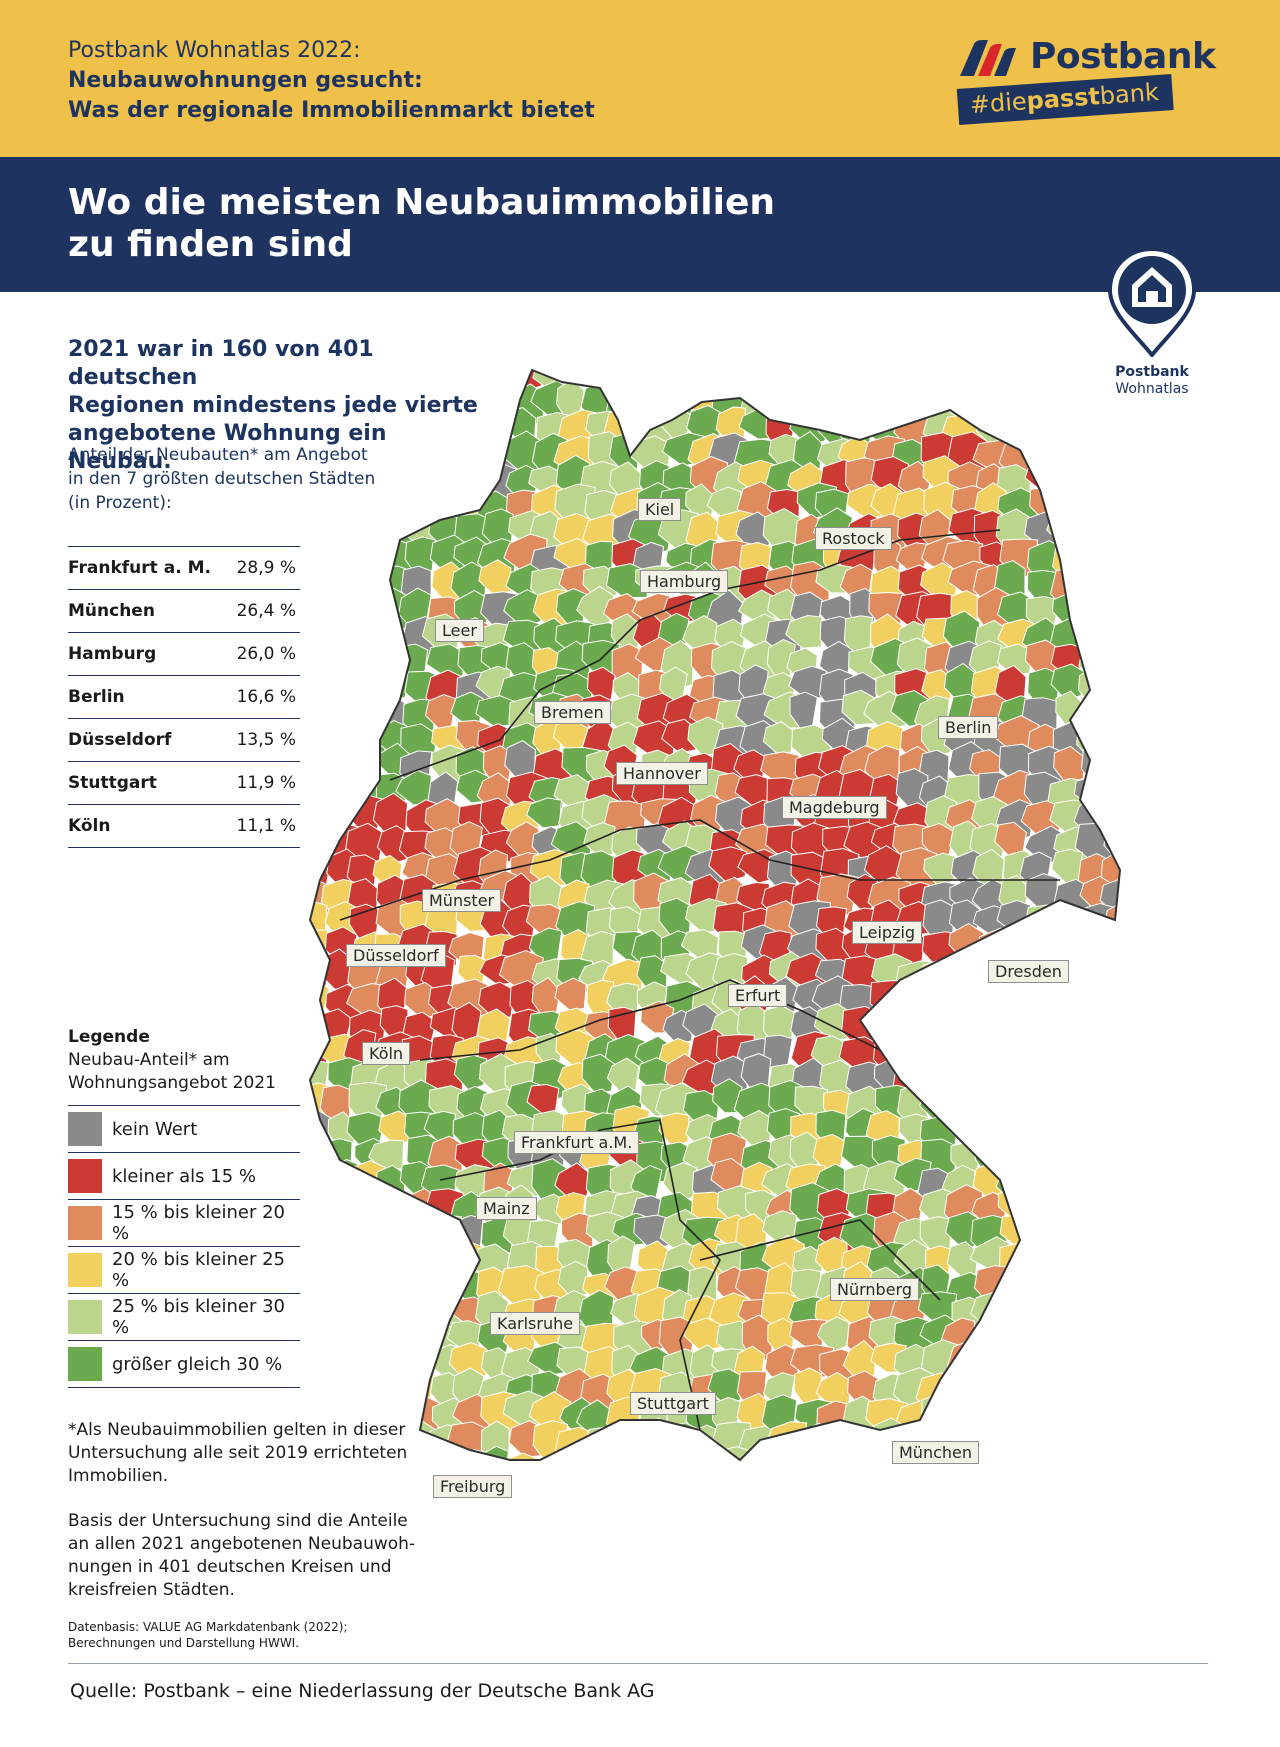  Describe the element at coordinates (1086, 86) in the screenshot. I see `postbank-logo: Postbank #diepasstbank` at that location.